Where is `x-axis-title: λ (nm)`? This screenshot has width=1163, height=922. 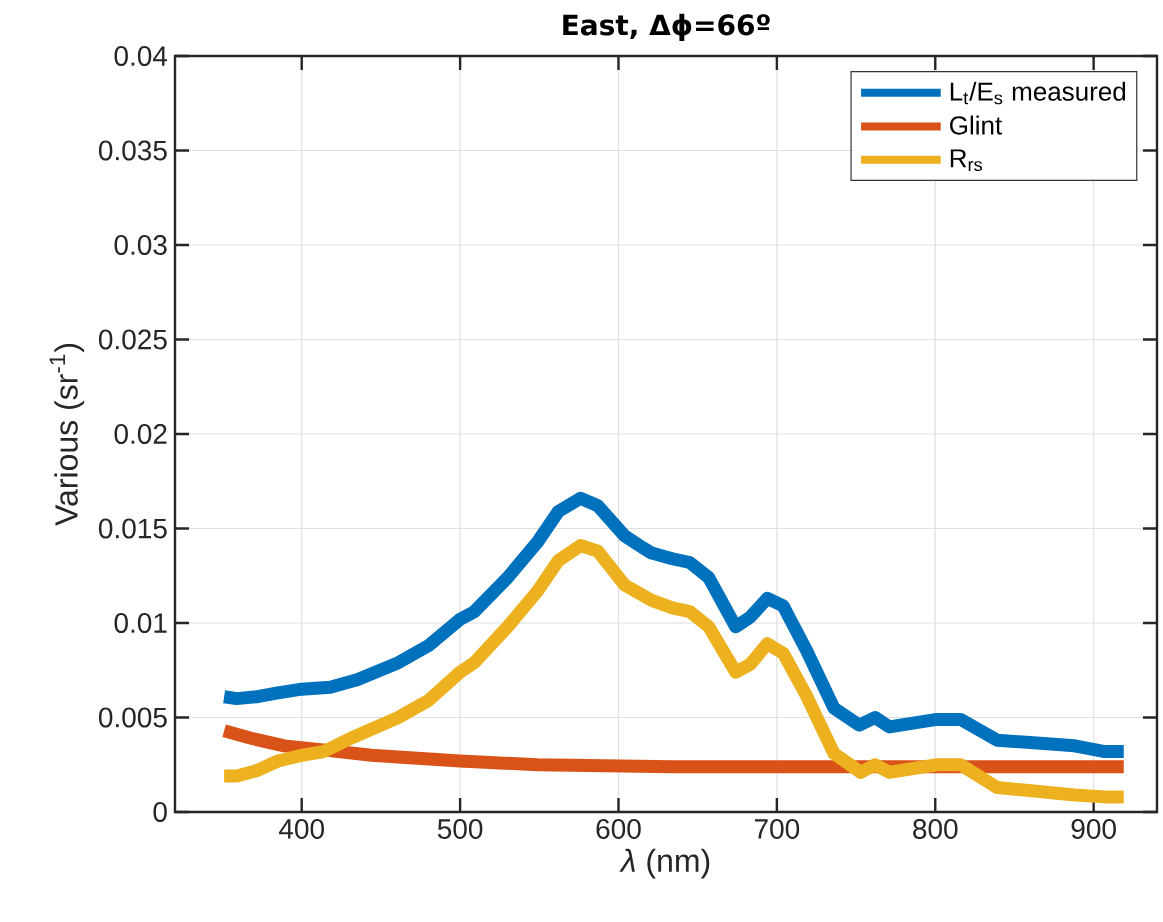 x-axis-title: λ (nm) is located at coordinates (664, 863).